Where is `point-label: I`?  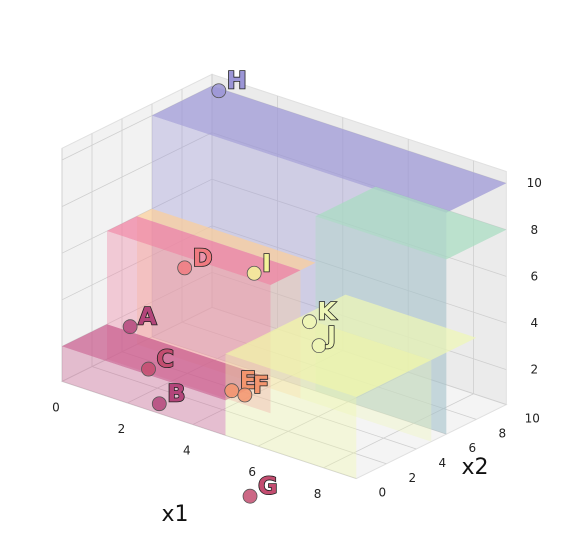
point-label: I is located at coordinates (266, 263).